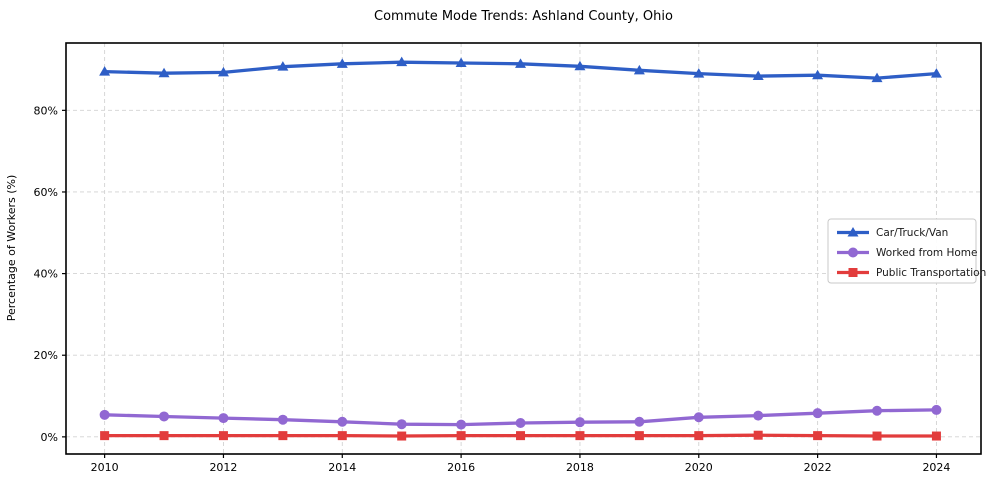 Image resolution: width=990 pixels, height=490 pixels. I want to click on x-tick-label: 2024, so click(936, 467).